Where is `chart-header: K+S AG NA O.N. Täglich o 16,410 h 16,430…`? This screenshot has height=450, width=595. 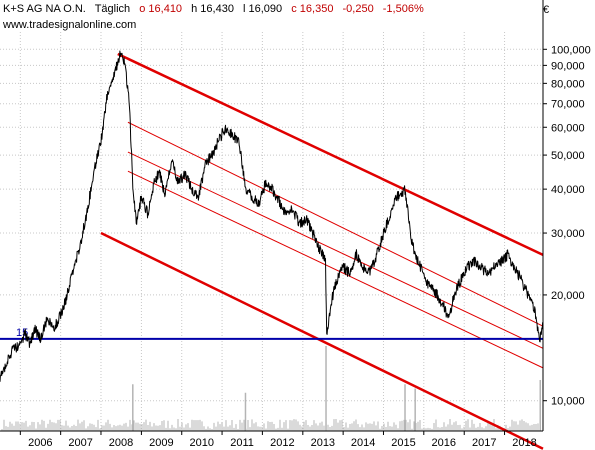 chart-header: K+S AG NA O.N. Täglich o 16,410 h 16,430… is located at coordinates (216, 9).